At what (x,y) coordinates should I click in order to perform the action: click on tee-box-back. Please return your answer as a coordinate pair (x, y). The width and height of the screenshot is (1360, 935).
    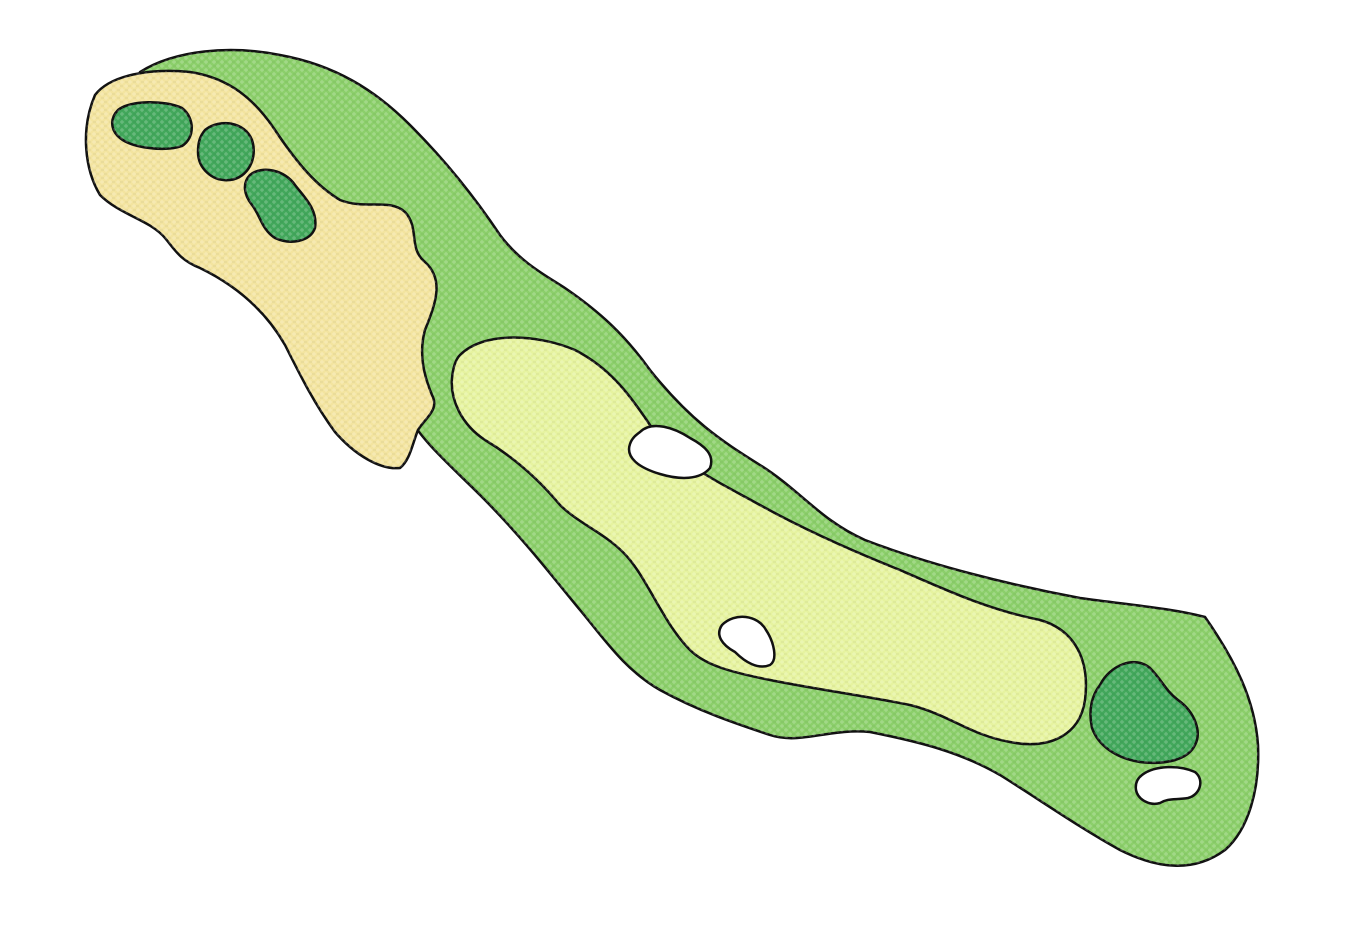
    Looking at the image, I should click on (152, 125).